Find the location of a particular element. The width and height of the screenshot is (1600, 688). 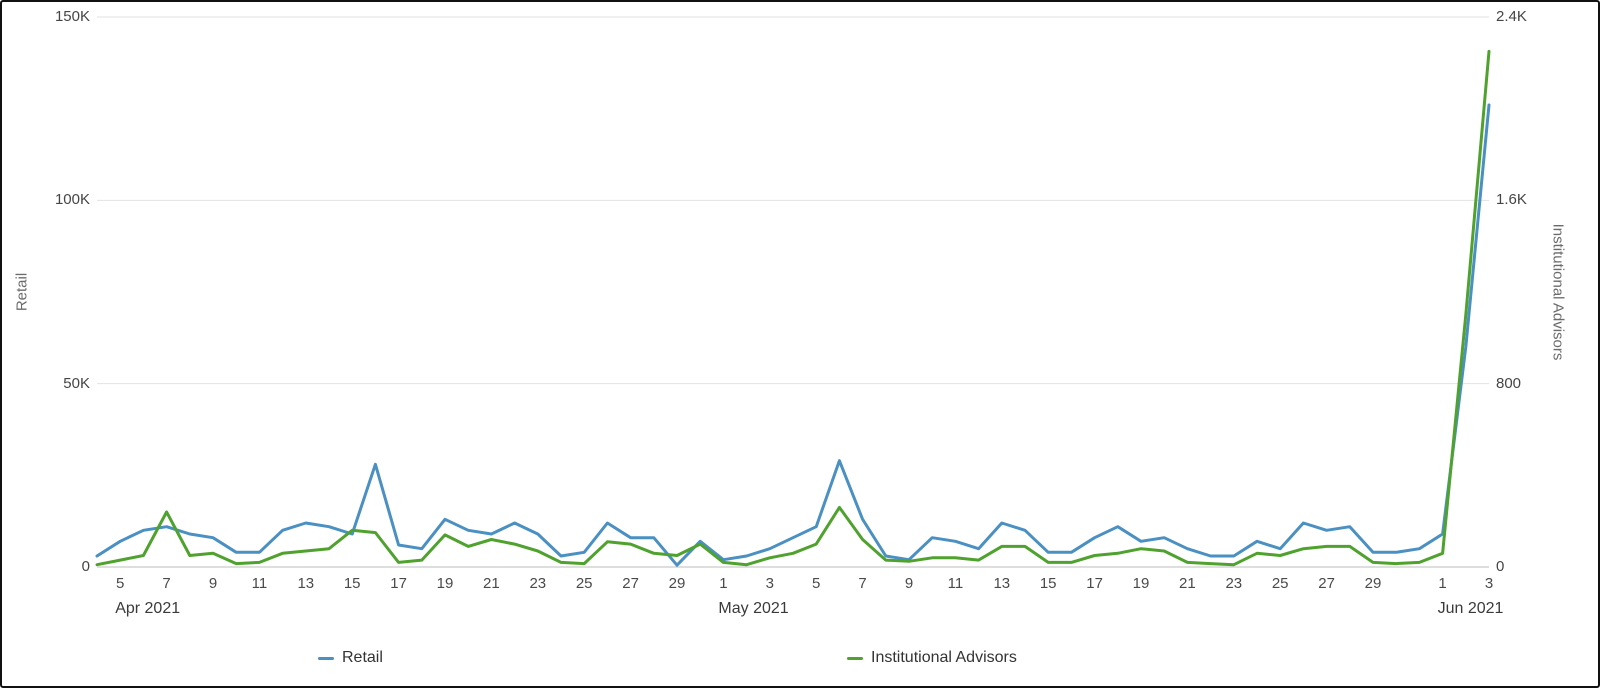

retail-legend-marker is located at coordinates (326, 658).